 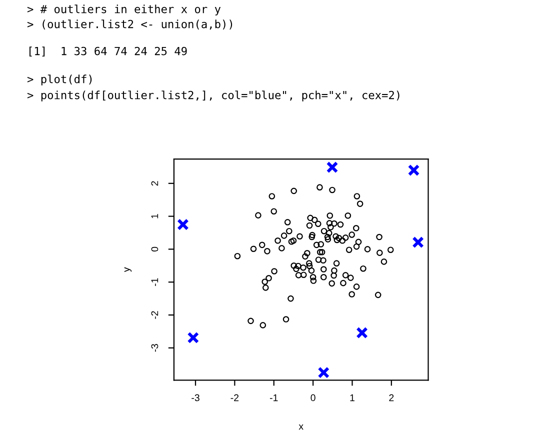 I want to click on x-tick-label: -2, so click(x=234, y=398).